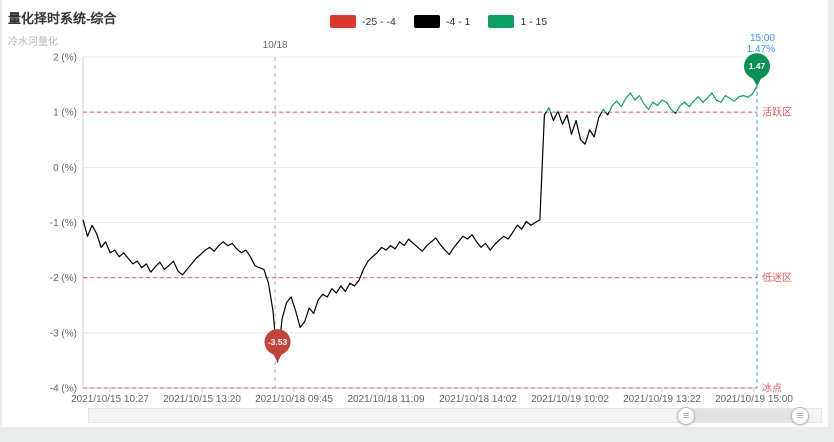 The image size is (834, 442). I want to click on svg-text: 1 (%), so click(65, 113).